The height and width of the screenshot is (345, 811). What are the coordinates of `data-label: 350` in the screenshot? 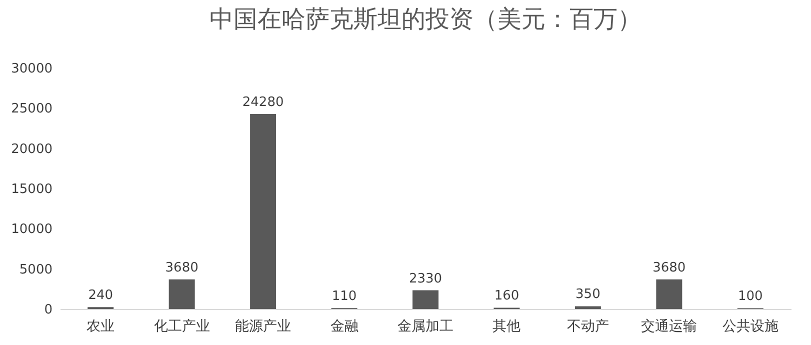 It's located at (588, 294).